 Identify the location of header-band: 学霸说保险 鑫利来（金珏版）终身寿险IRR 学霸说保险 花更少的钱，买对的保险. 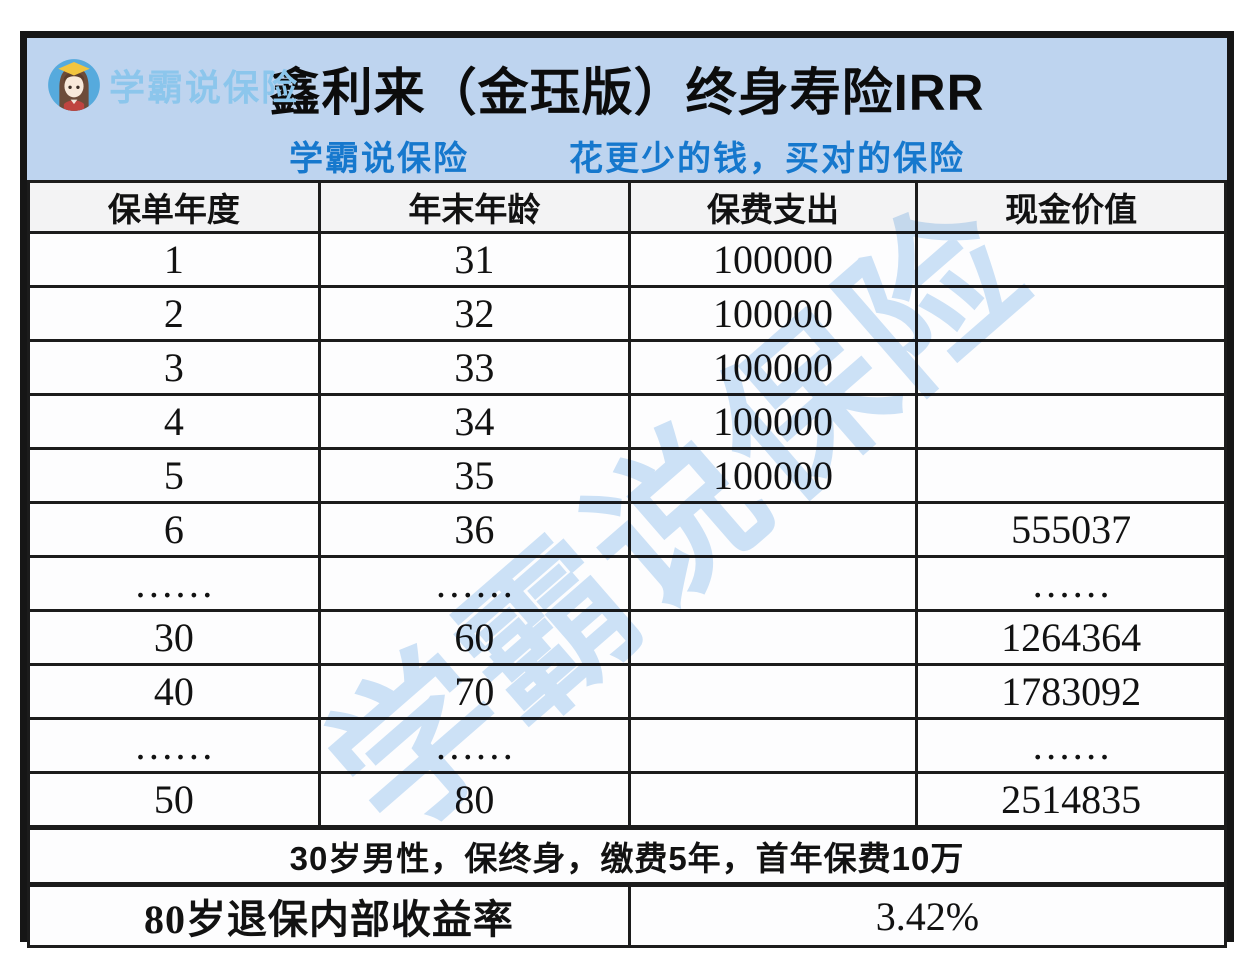
(627, 109).